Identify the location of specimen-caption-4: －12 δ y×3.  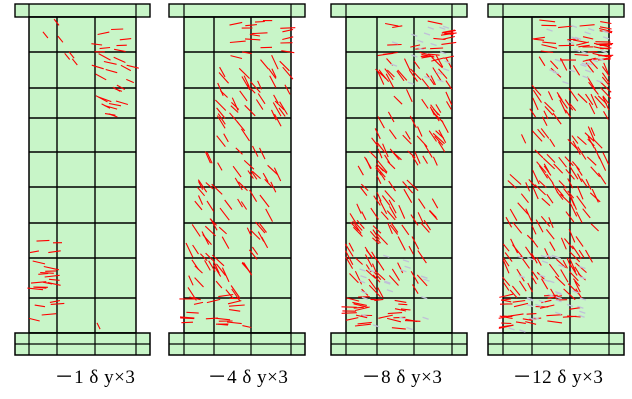
(558, 377).